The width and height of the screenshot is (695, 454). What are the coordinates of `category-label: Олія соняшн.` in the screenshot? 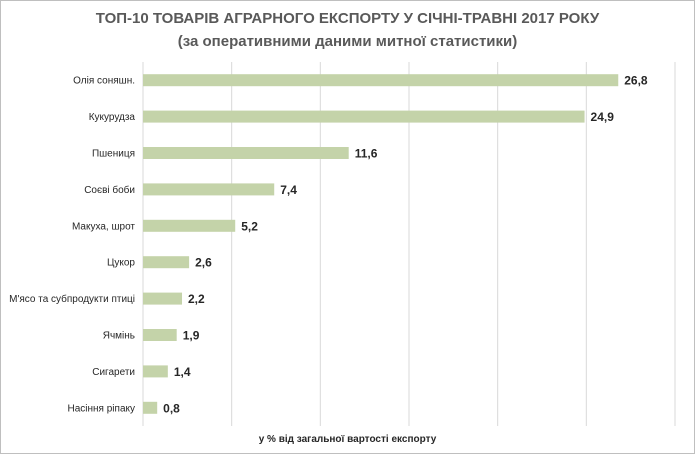 It's located at (104, 81).